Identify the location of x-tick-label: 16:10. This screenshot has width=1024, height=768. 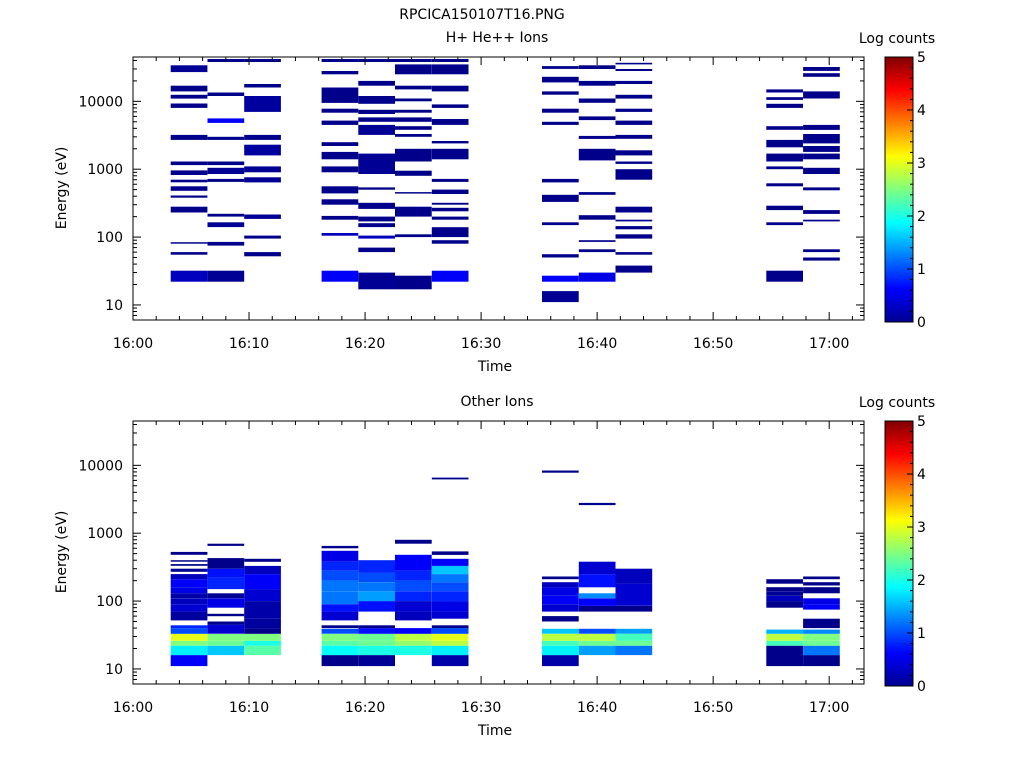
(249, 708).